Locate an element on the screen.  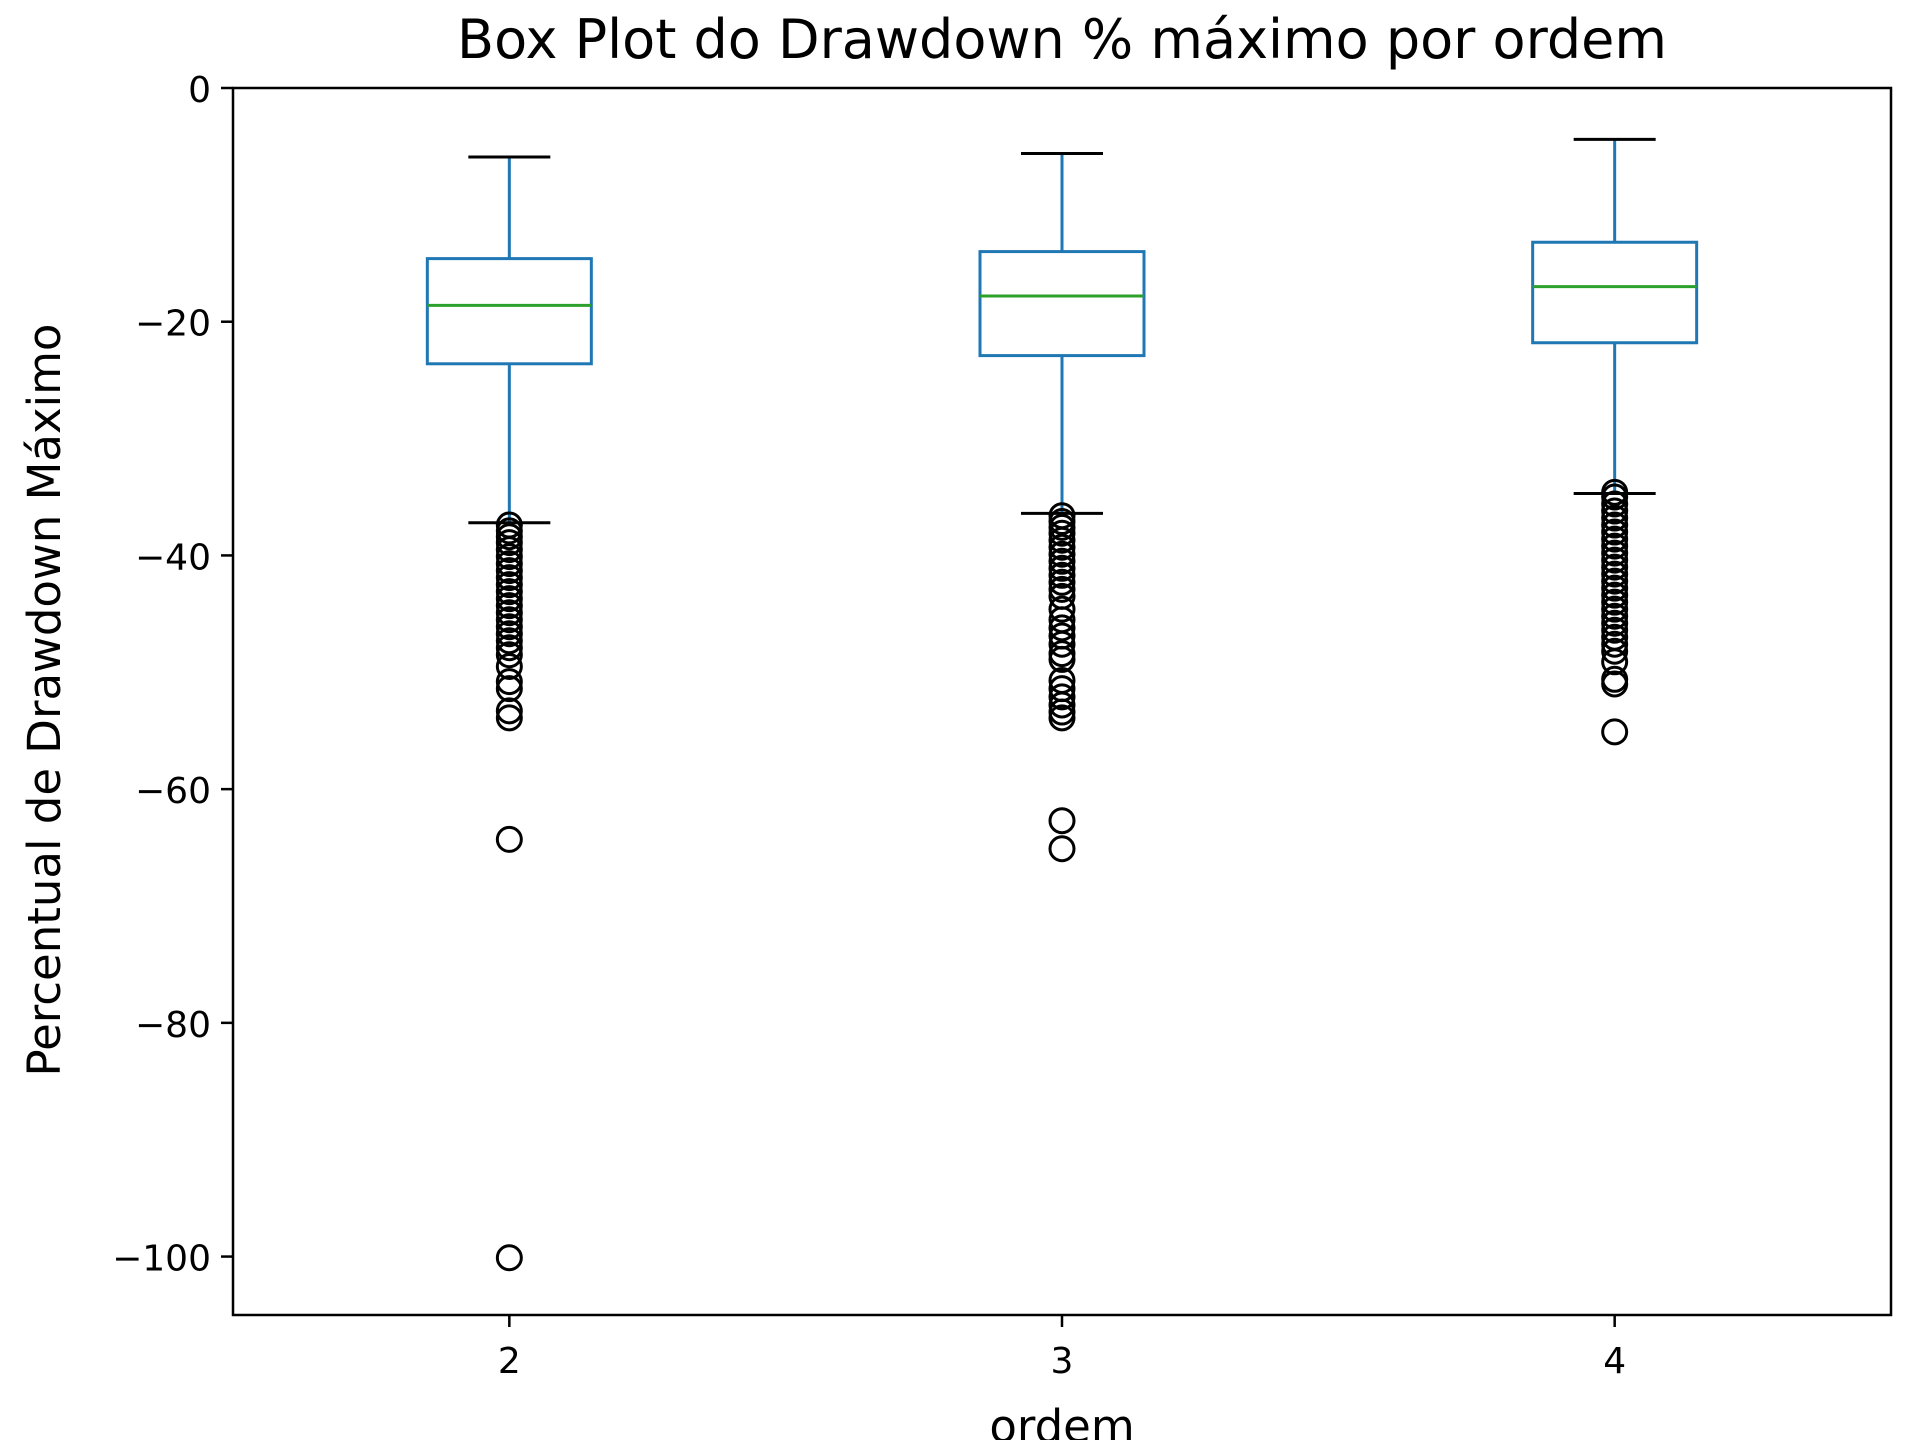
x-axis-label: ordem is located at coordinates (1061, 1420).